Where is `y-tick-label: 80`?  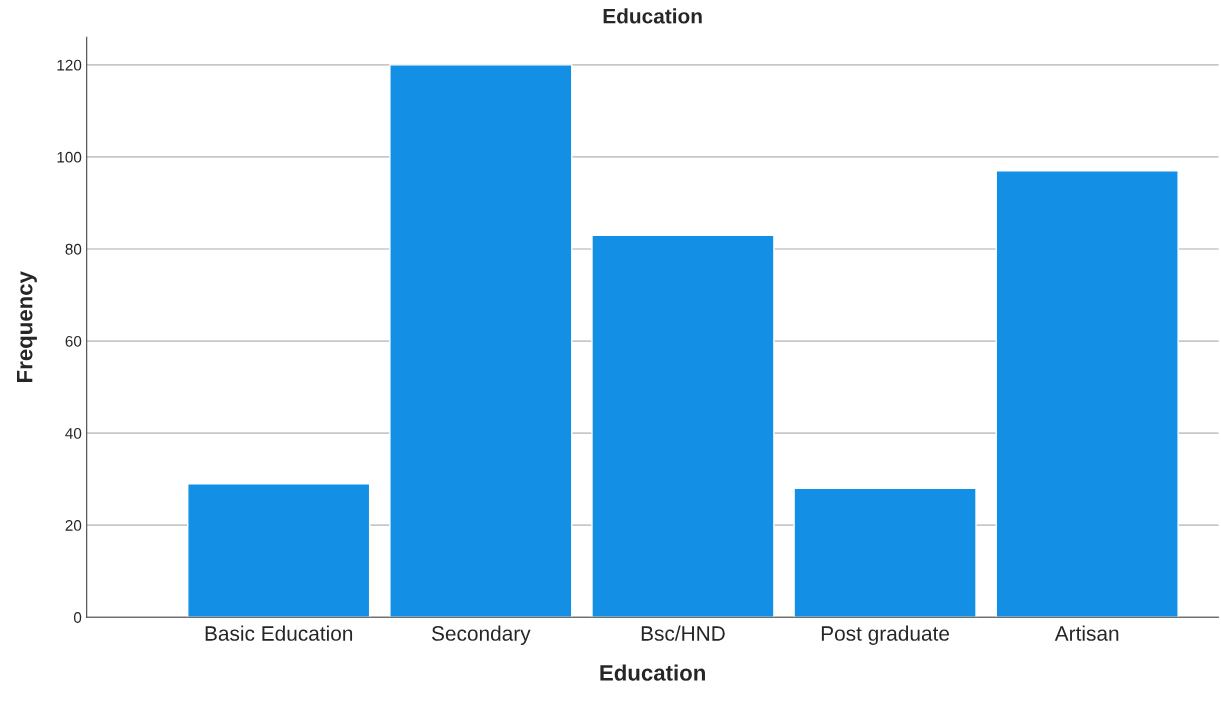 y-tick-label: 80 is located at coordinates (73, 249).